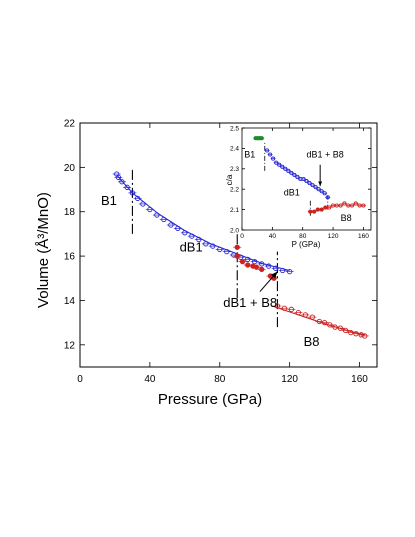 This screenshot has width=415, height=537. What do you see at coordinates (70, 124) in the screenshot?
I see `y-tick-label: 22` at bounding box center [70, 124].